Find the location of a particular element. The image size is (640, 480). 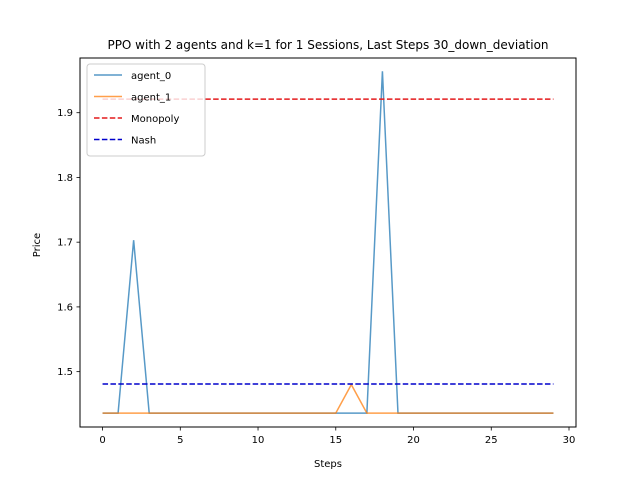

x-tick-label: 10 is located at coordinates (258, 440).